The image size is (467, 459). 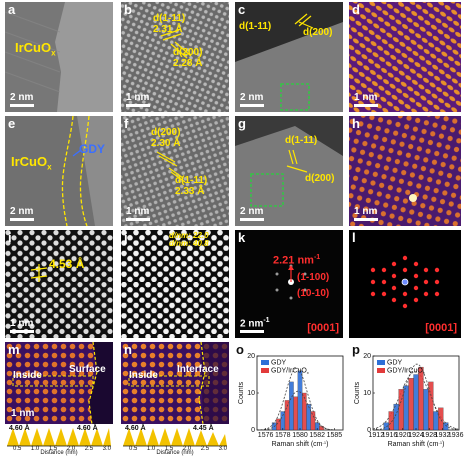 I want to click on material-subscript: x, so click(x=53, y=53).